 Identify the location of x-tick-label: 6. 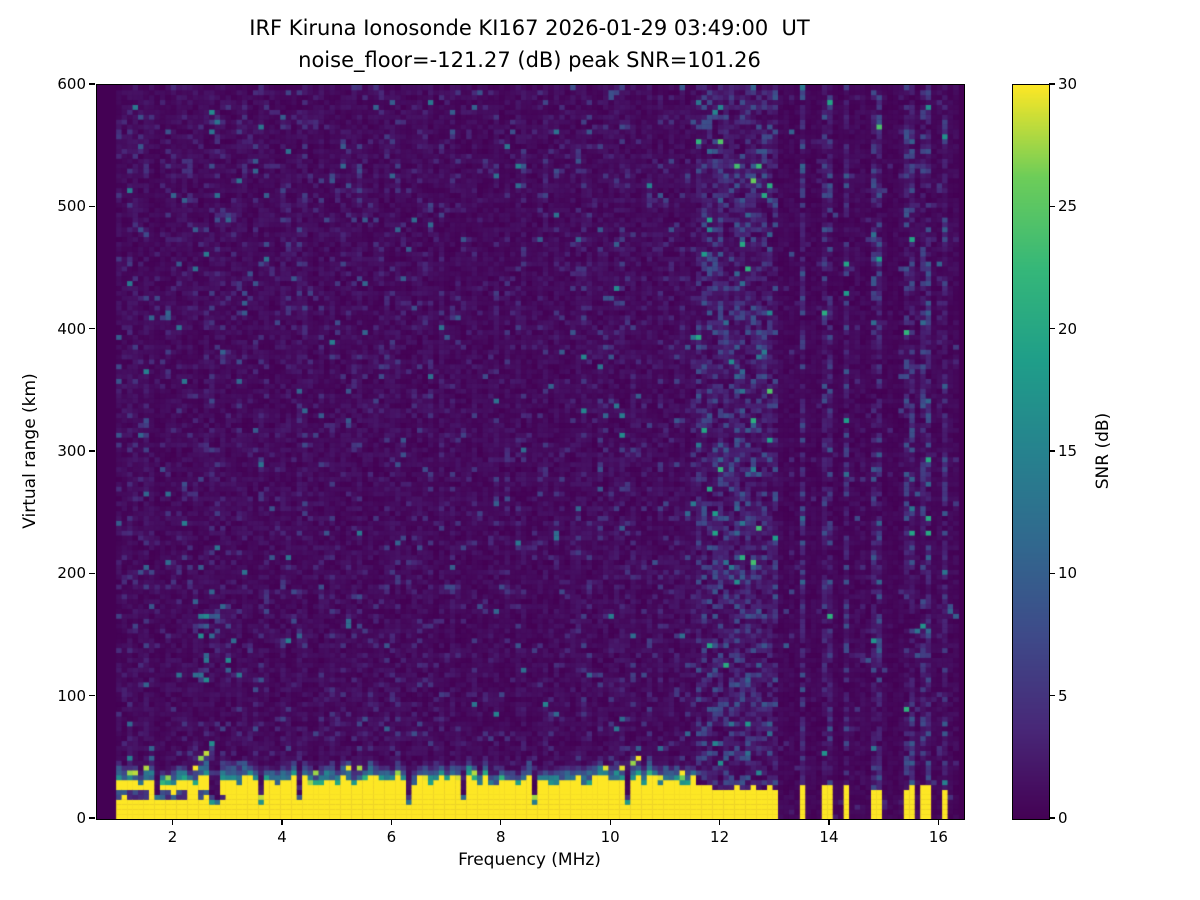
(391, 837).